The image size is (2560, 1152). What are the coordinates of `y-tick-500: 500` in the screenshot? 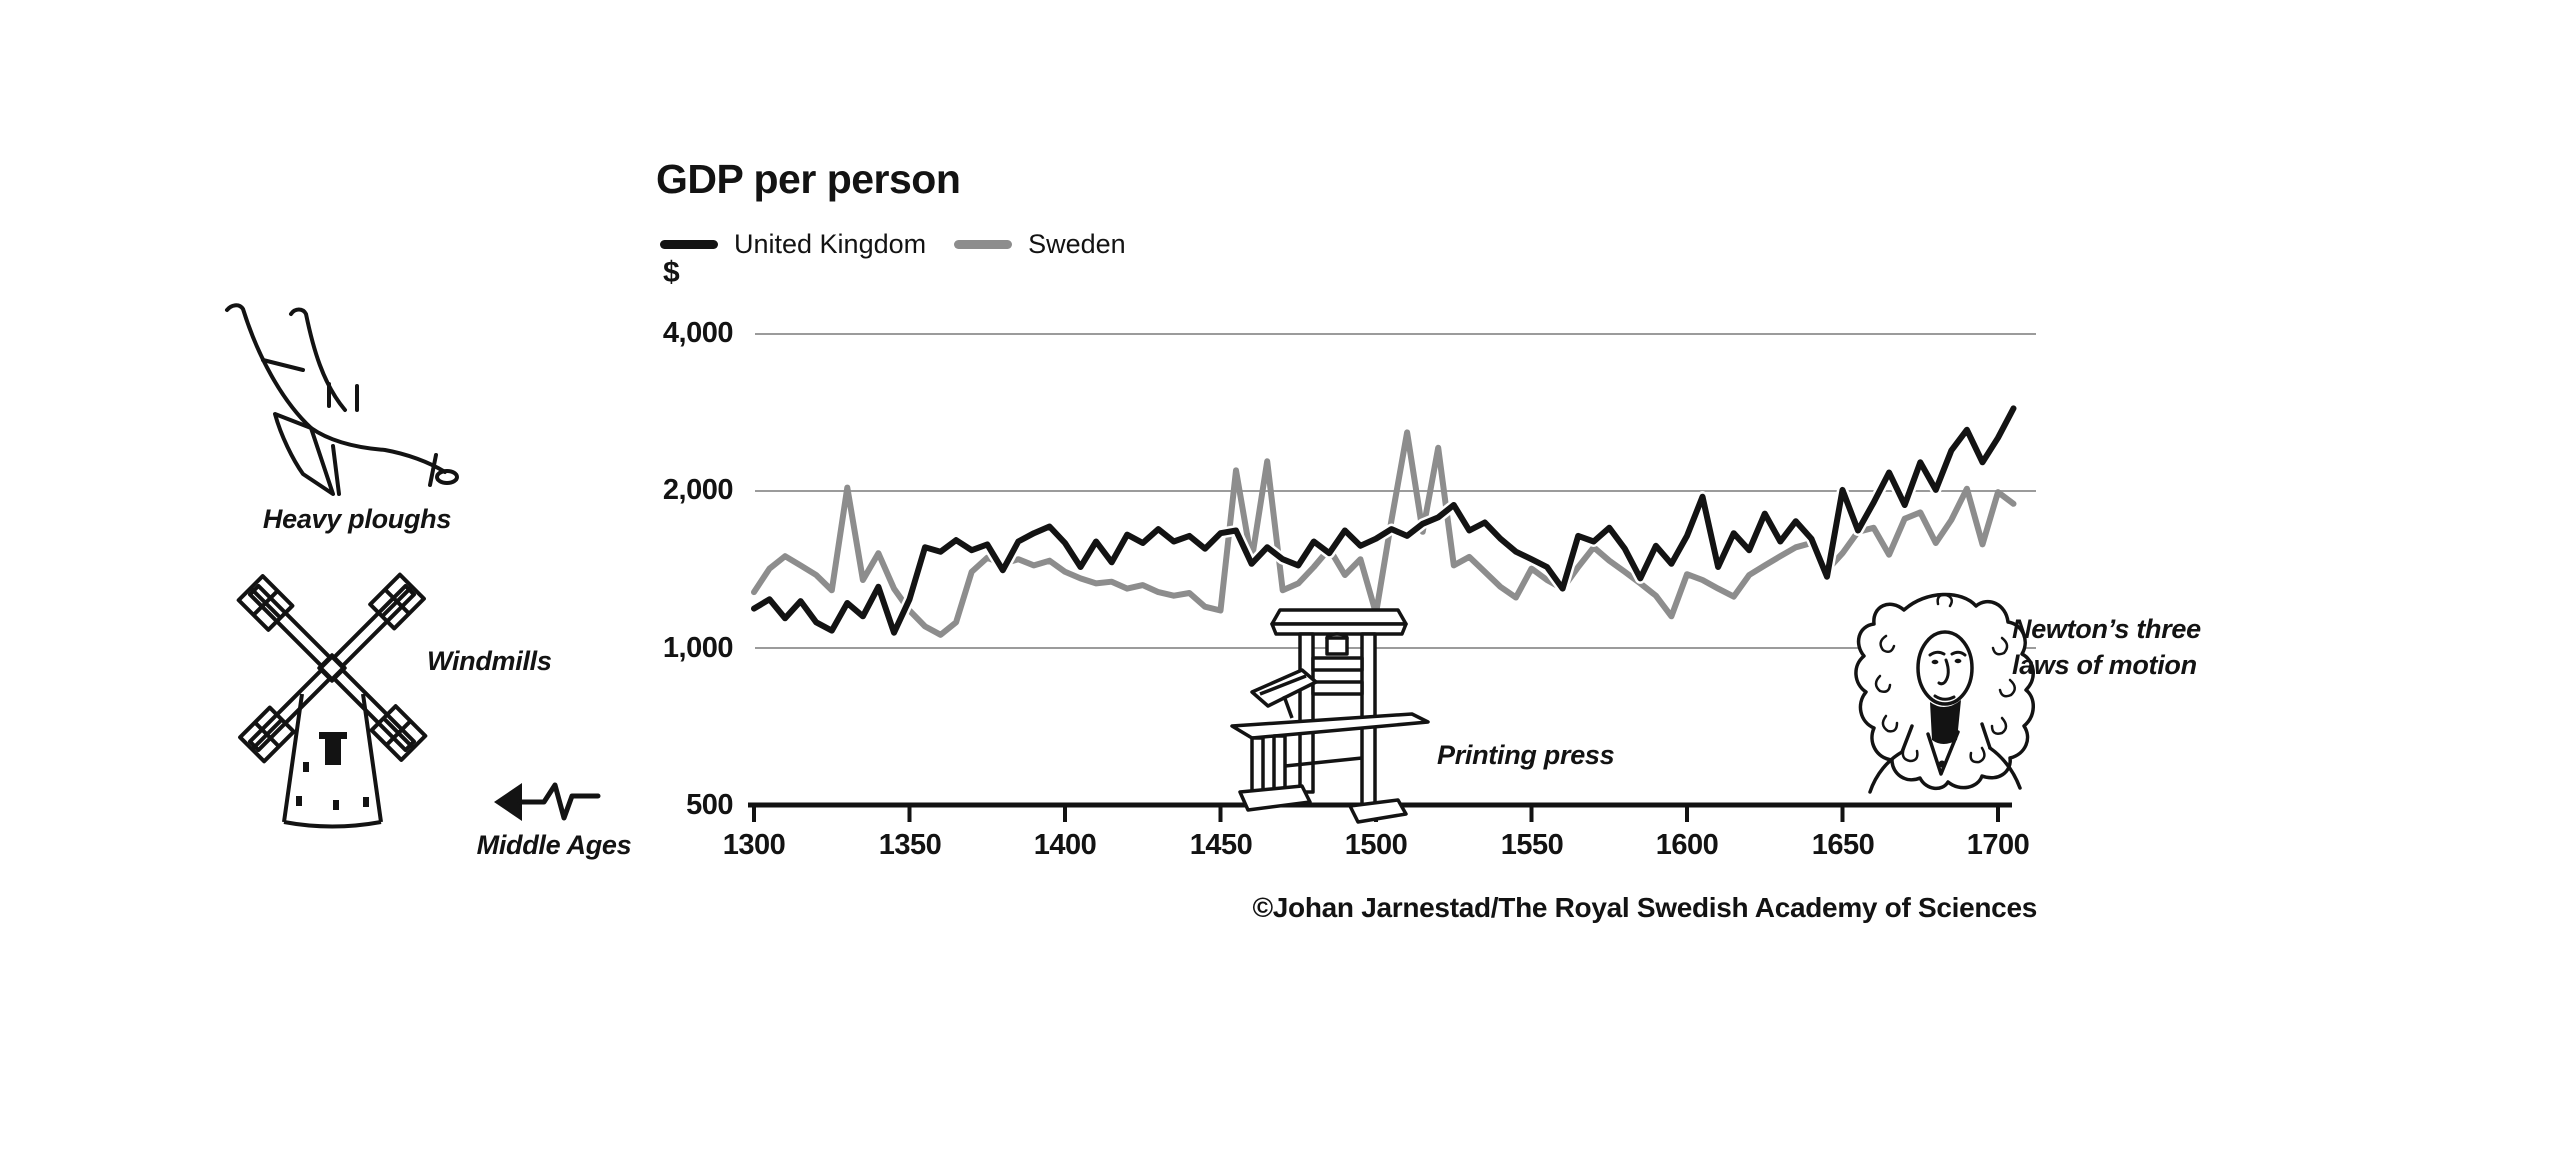 It's located at (709, 805).